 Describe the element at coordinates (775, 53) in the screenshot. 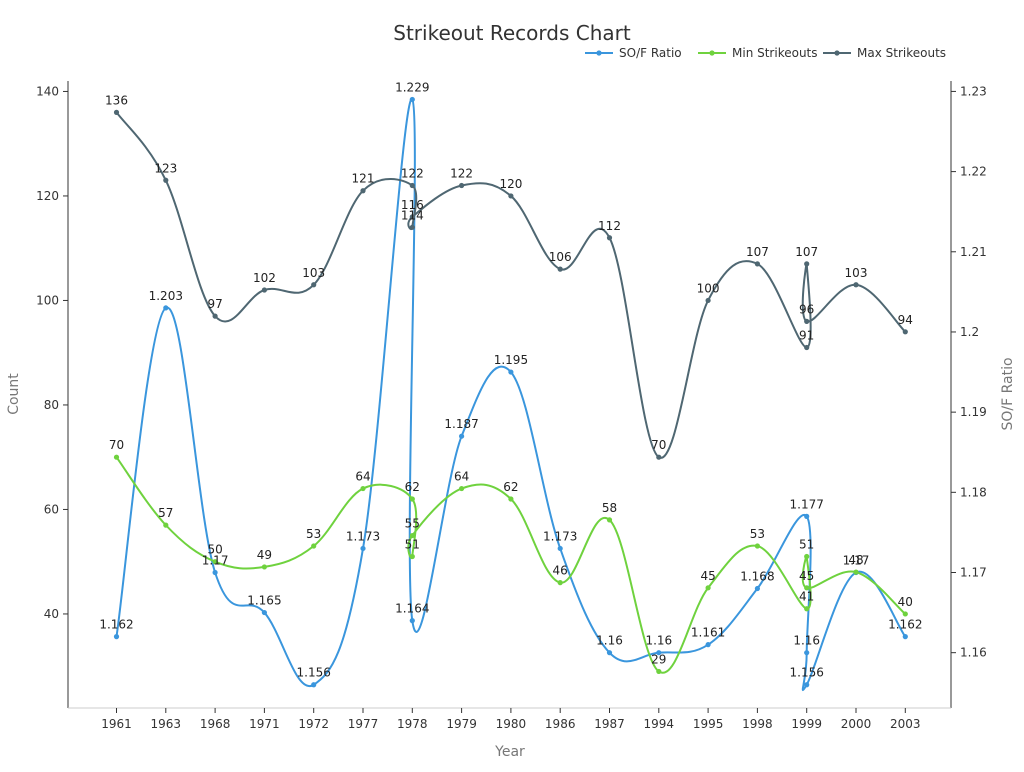

I see `min-strikeouts-legend-label: Min Strikeouts` at that location.